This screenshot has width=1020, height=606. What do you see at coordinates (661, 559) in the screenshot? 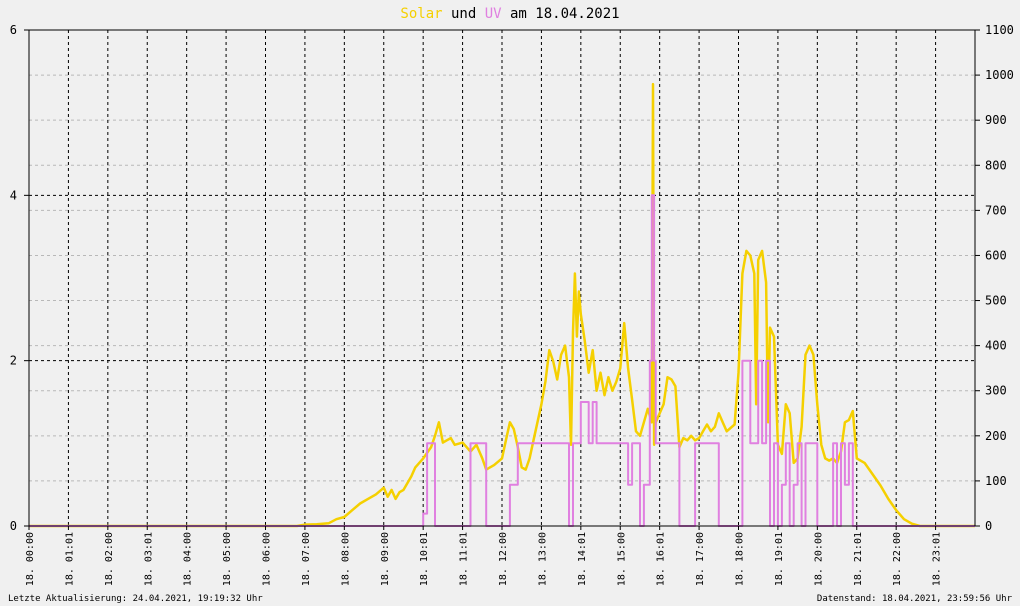
I see `x-tick-label: 18. 16:01` at bounding box center [661, 559].